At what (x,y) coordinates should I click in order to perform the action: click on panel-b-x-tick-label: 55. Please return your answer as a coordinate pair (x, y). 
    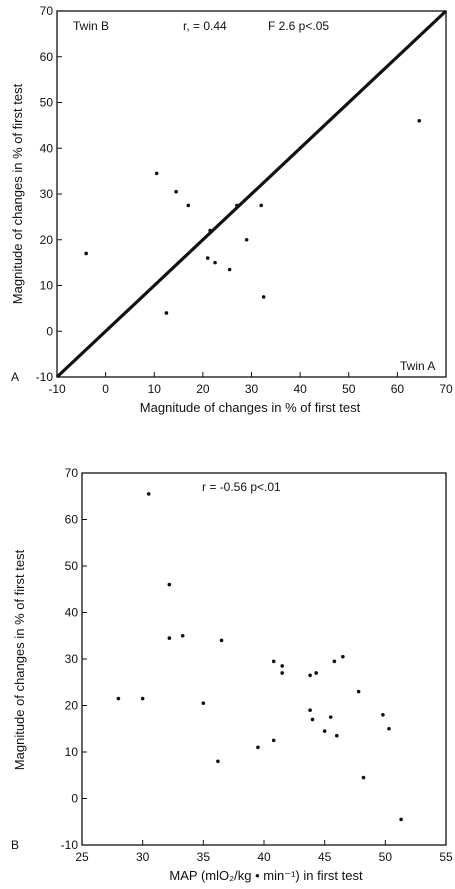
    Looking at the image, I should click on (446, 857).